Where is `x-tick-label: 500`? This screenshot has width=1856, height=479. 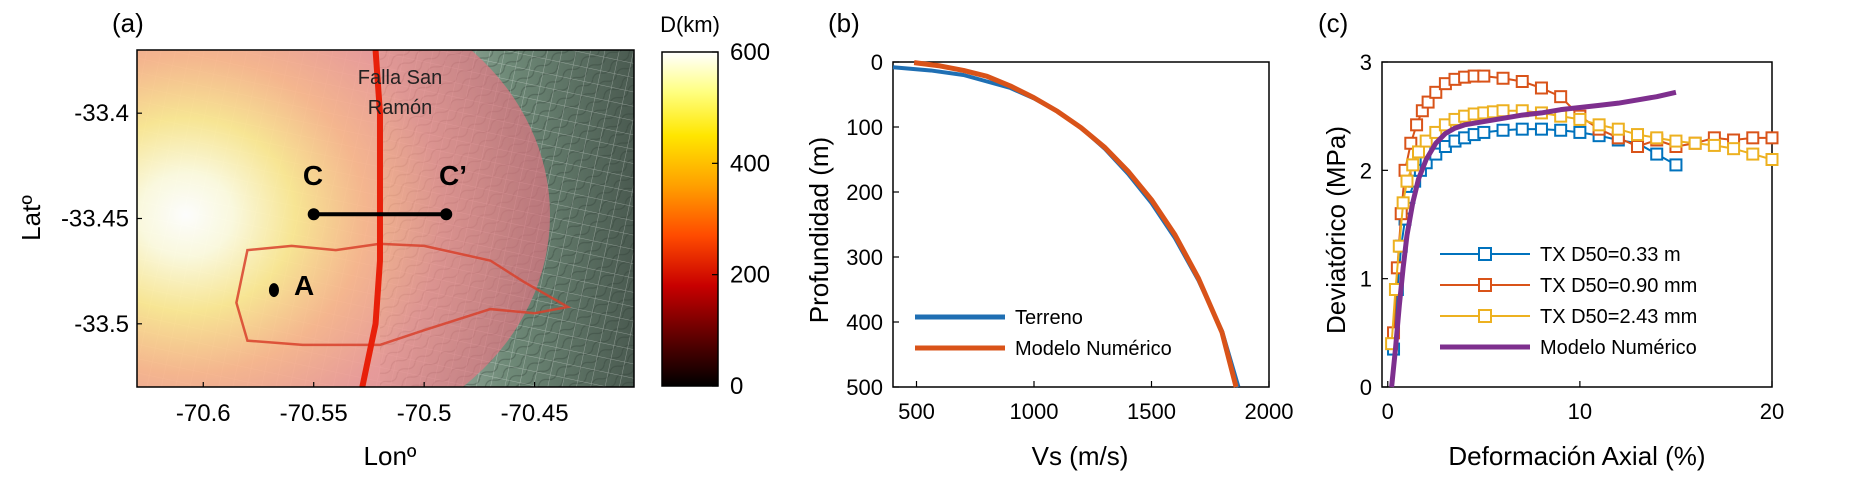 x-tick-label: 500 is located at coordinates (916, 411).